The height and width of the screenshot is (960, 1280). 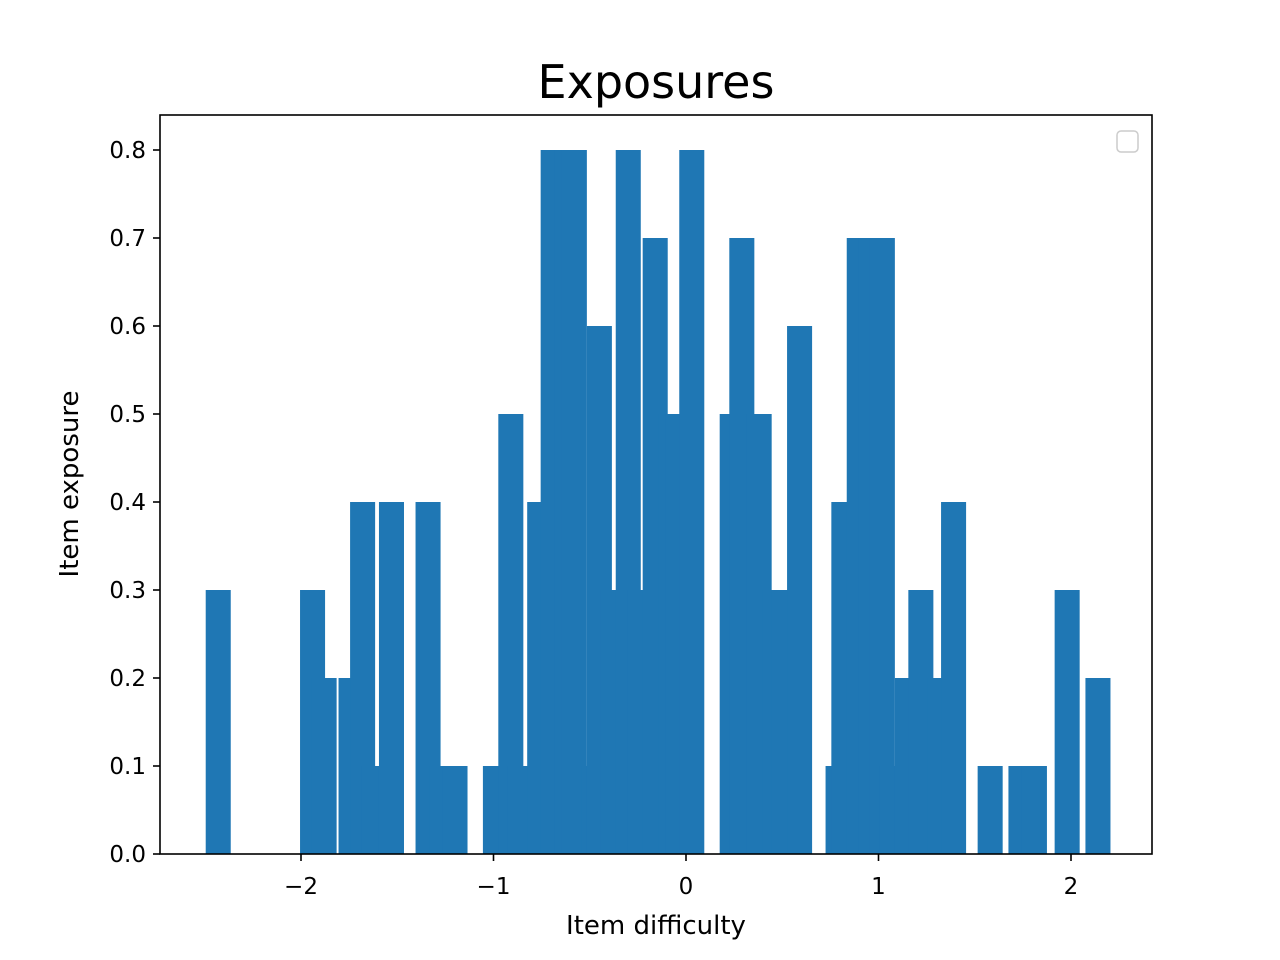 What do you see at coordinates (686, 887) in the screenshot?
I see `x-tick-label-2: 0` at bounding box center [686, 887].